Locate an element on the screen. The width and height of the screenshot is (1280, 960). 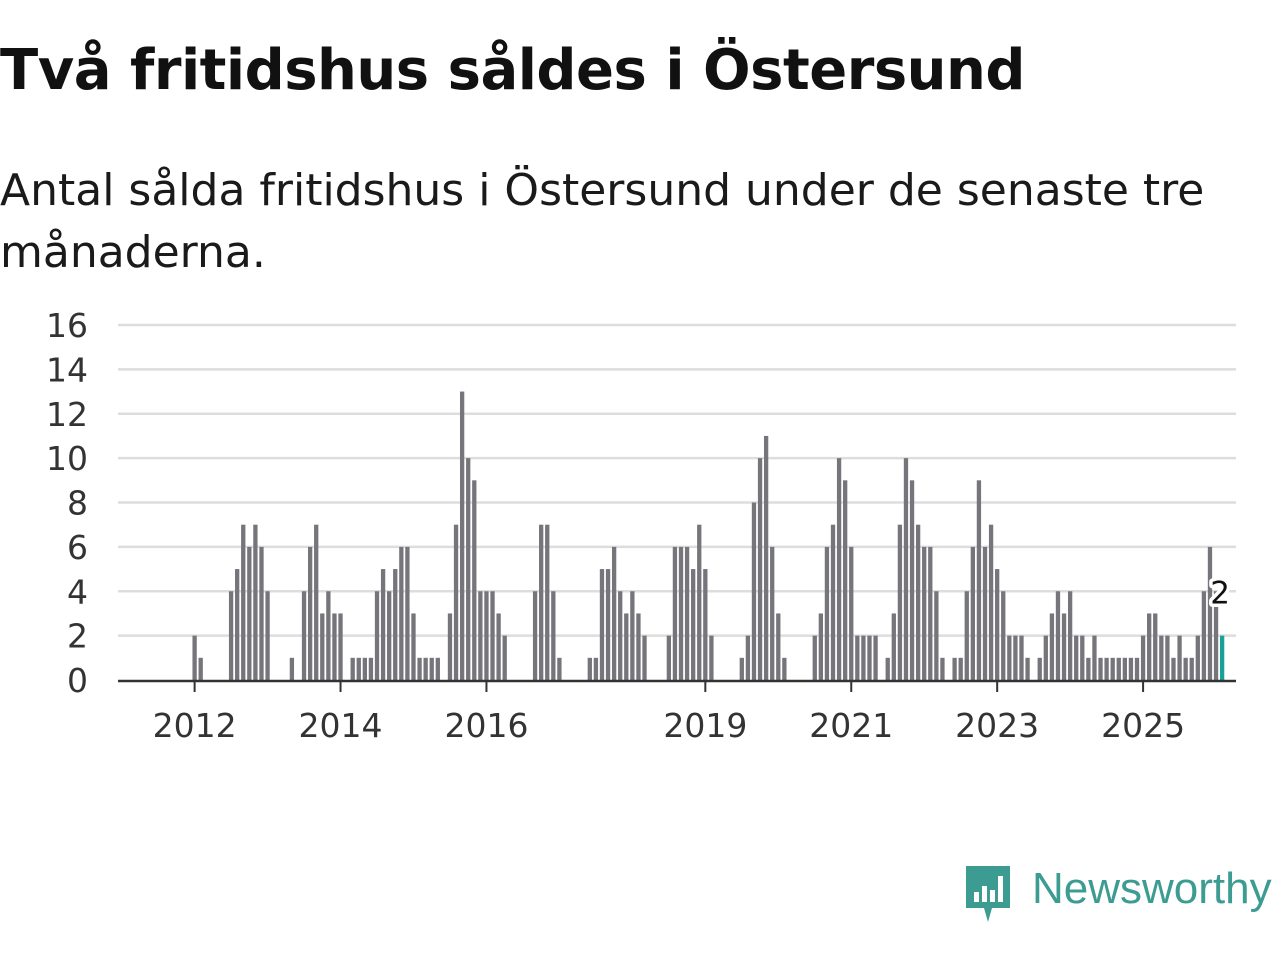
newsworthy-wordmark: Newsworthy is located at coordinates (1152, 888).